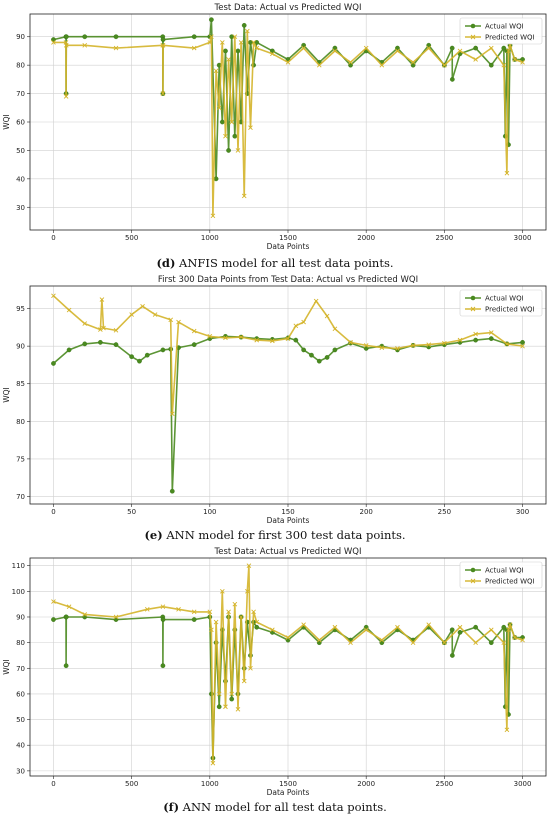 The height and width of the screenshot is (818, 550). I want to click on x-tick-label: 150, so click(287, 512).